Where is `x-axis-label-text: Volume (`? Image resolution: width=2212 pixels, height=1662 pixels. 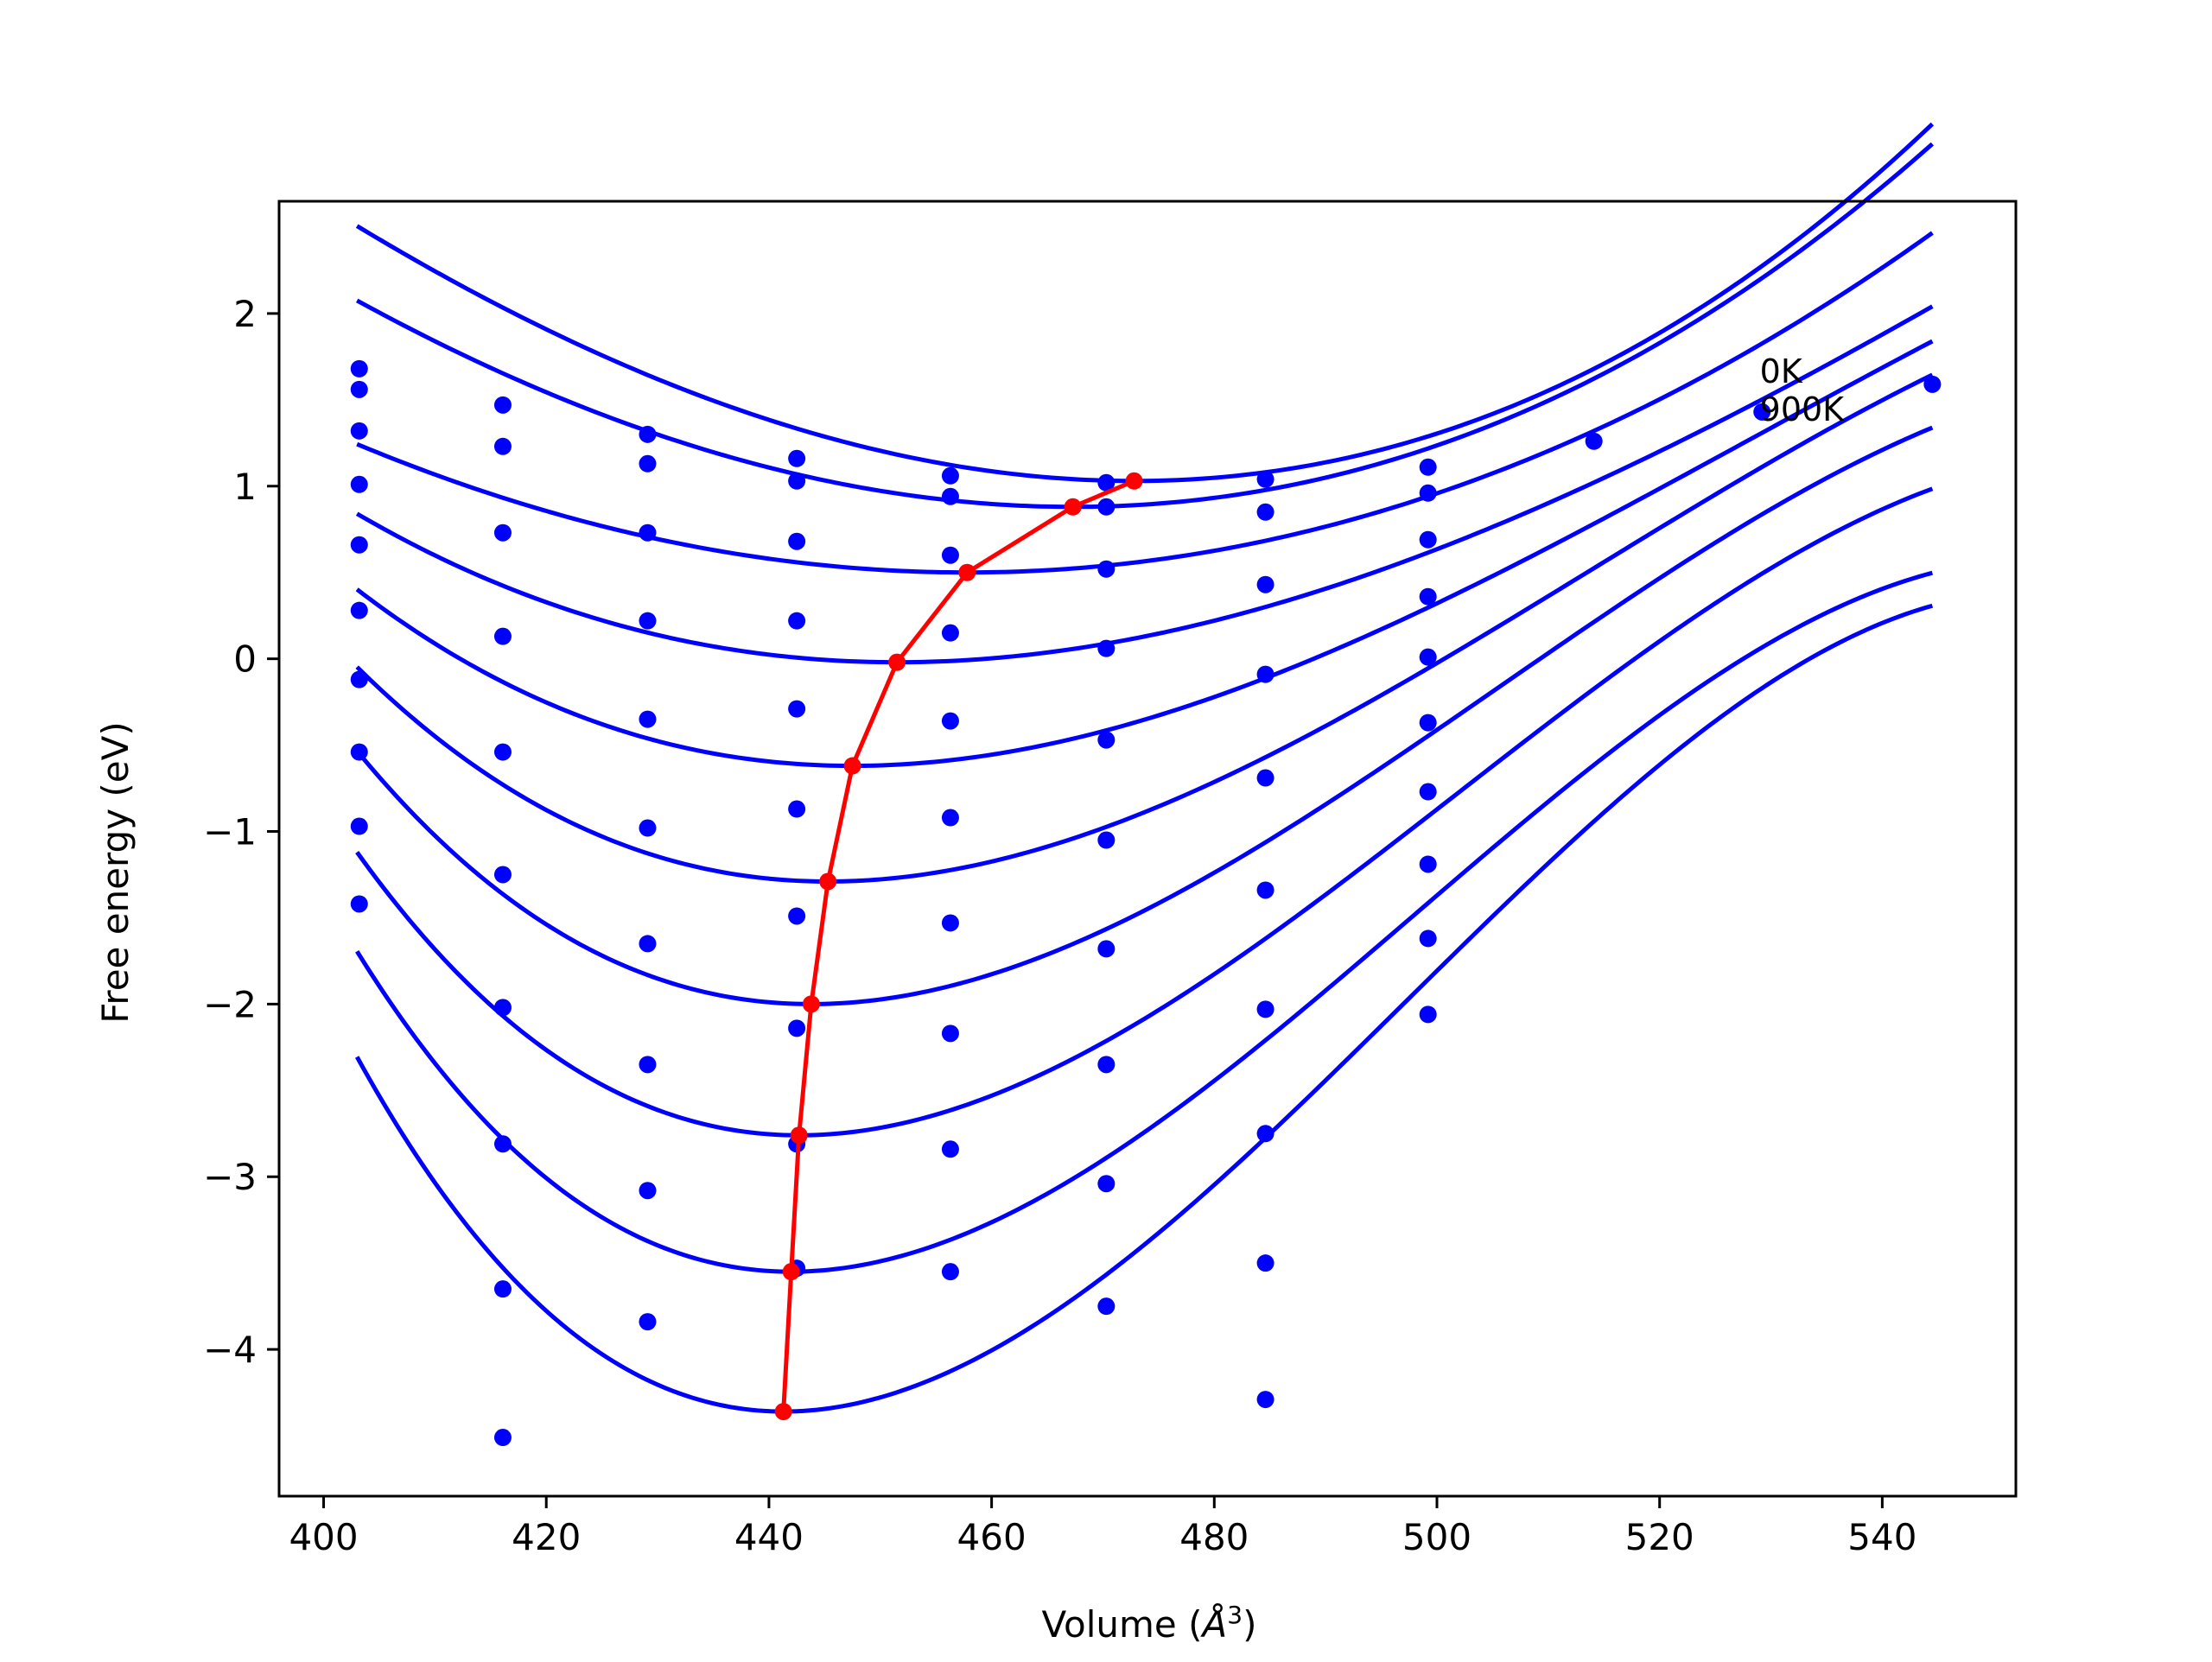 x-axis-label-text: Volume ( is located at coordinates (1122, 1624).